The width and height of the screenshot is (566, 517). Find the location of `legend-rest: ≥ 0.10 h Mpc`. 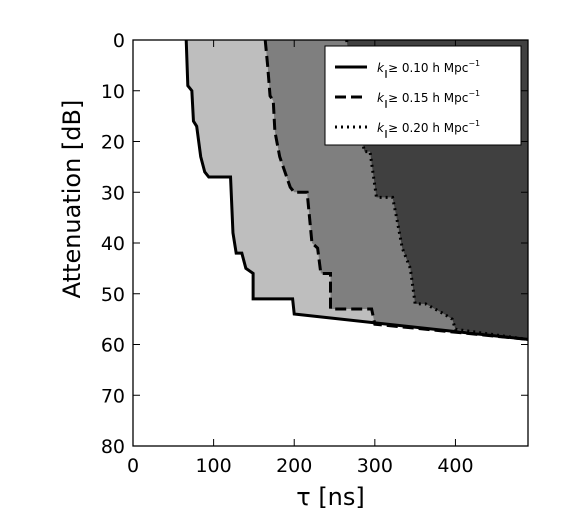

legend-rest: ≥ 0.10 h Mpc is located at coordinates (428, 68).